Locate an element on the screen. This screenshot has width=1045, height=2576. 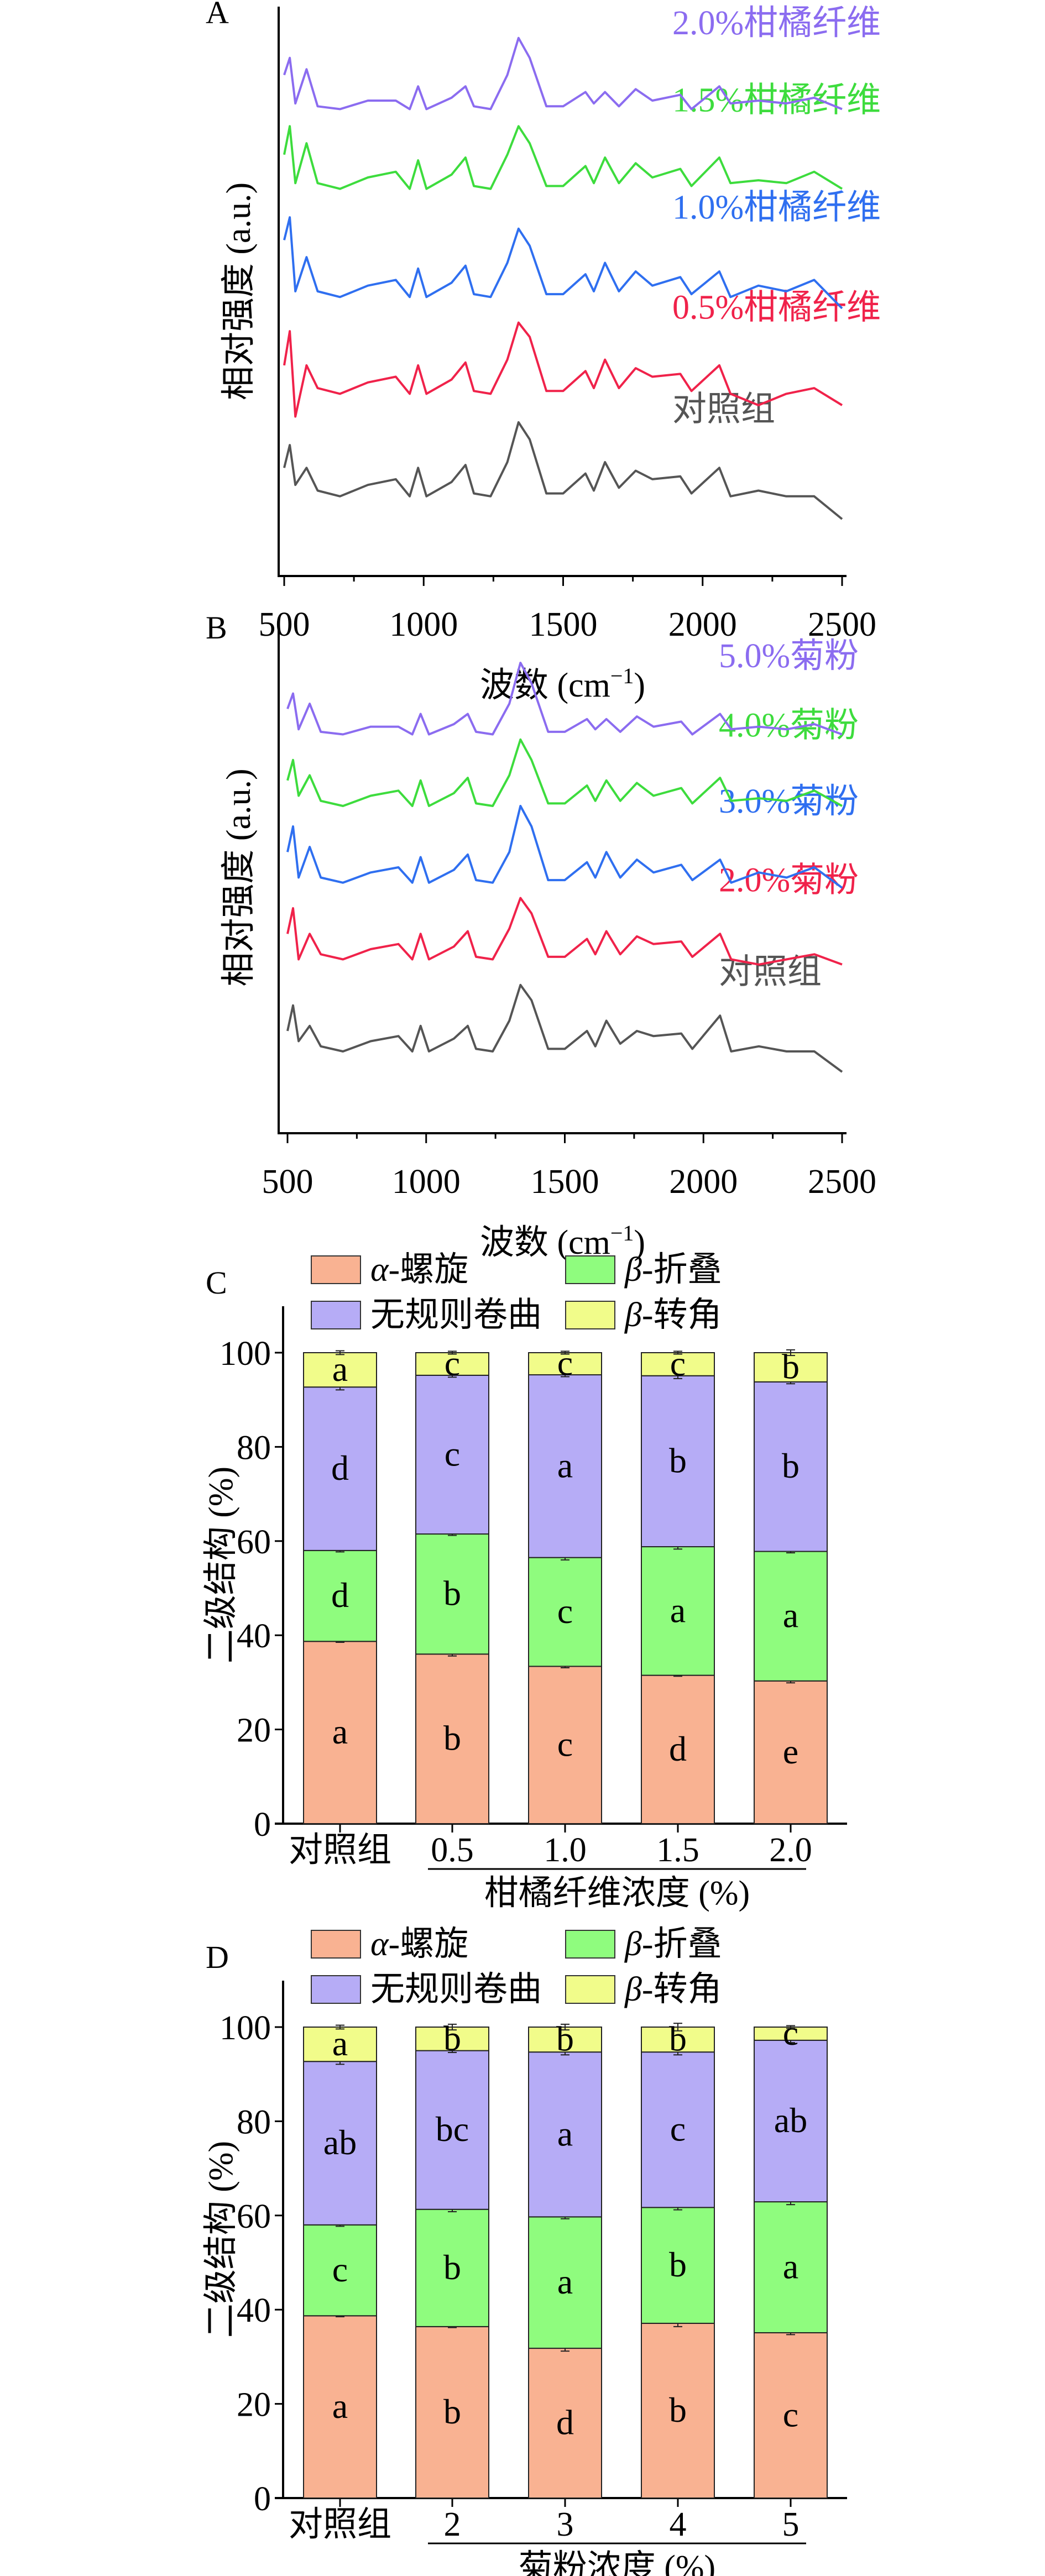
y-axis-label: 二级结构 (%) is located at coordinates (221, 1565).